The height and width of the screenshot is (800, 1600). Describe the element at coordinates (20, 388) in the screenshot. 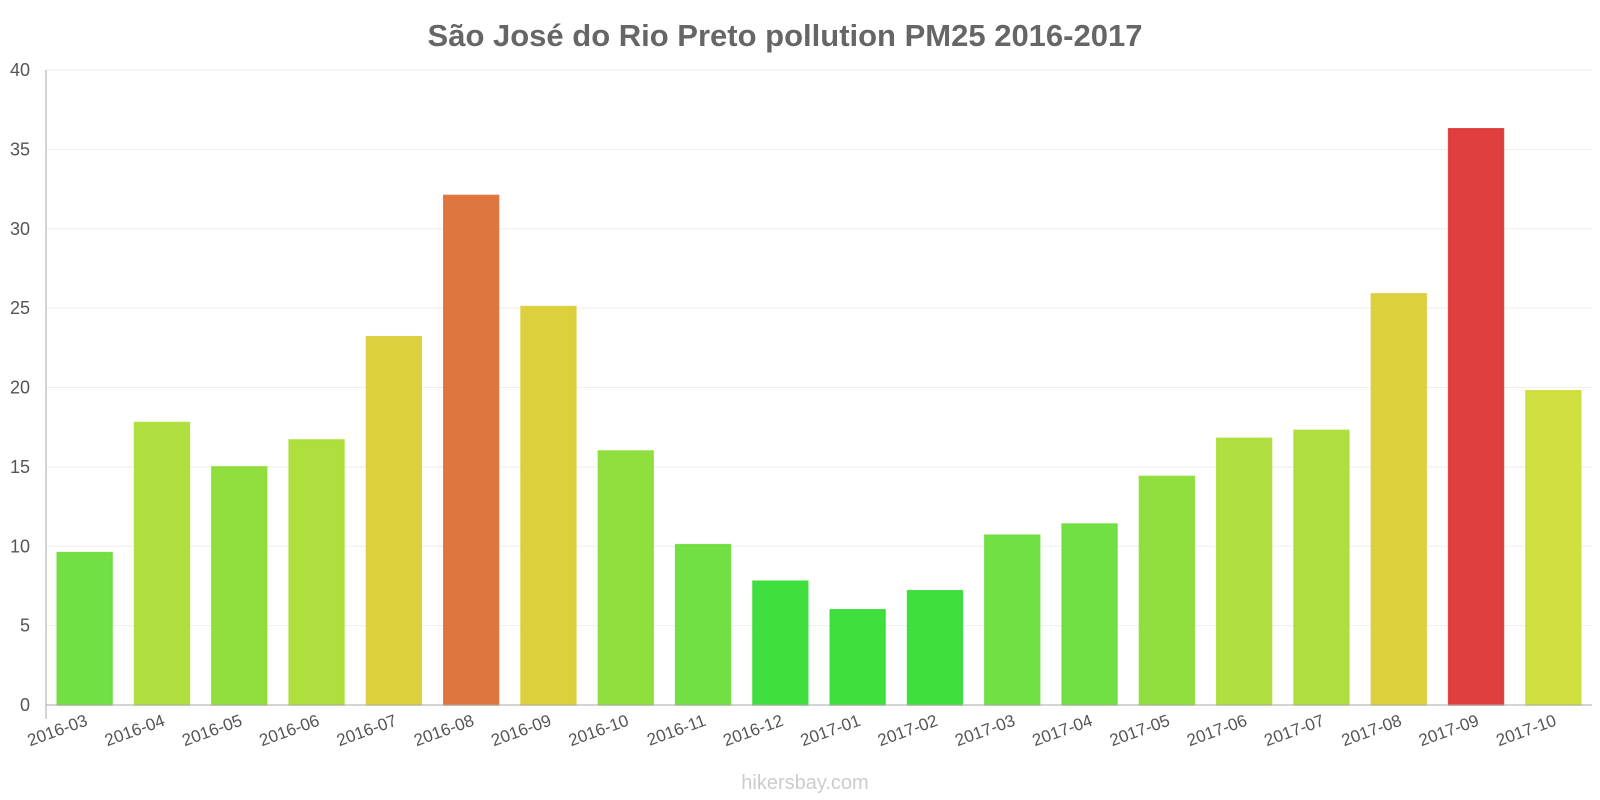

I see `y-tick-label: 20` at that location.